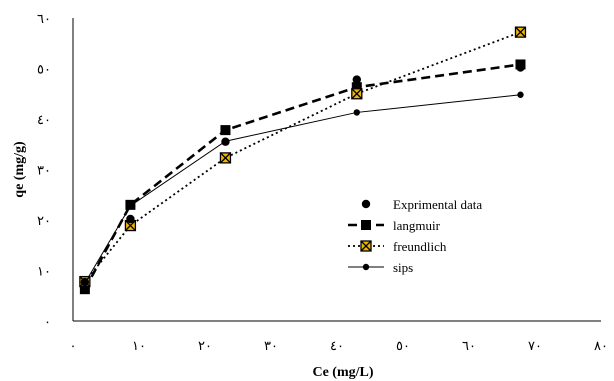 The image size is (614, 381). I want to click on legend-item: freundlich, so click(397, 246).